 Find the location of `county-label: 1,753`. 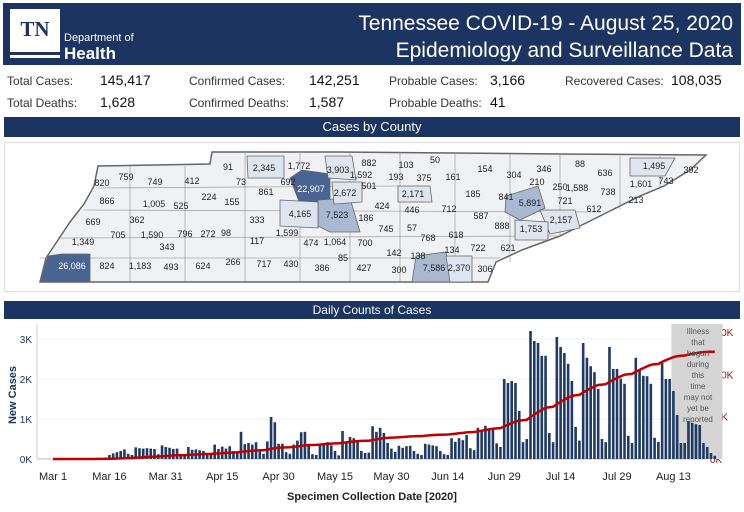

county-label: 1,753 is located at coordinates (531, 229).